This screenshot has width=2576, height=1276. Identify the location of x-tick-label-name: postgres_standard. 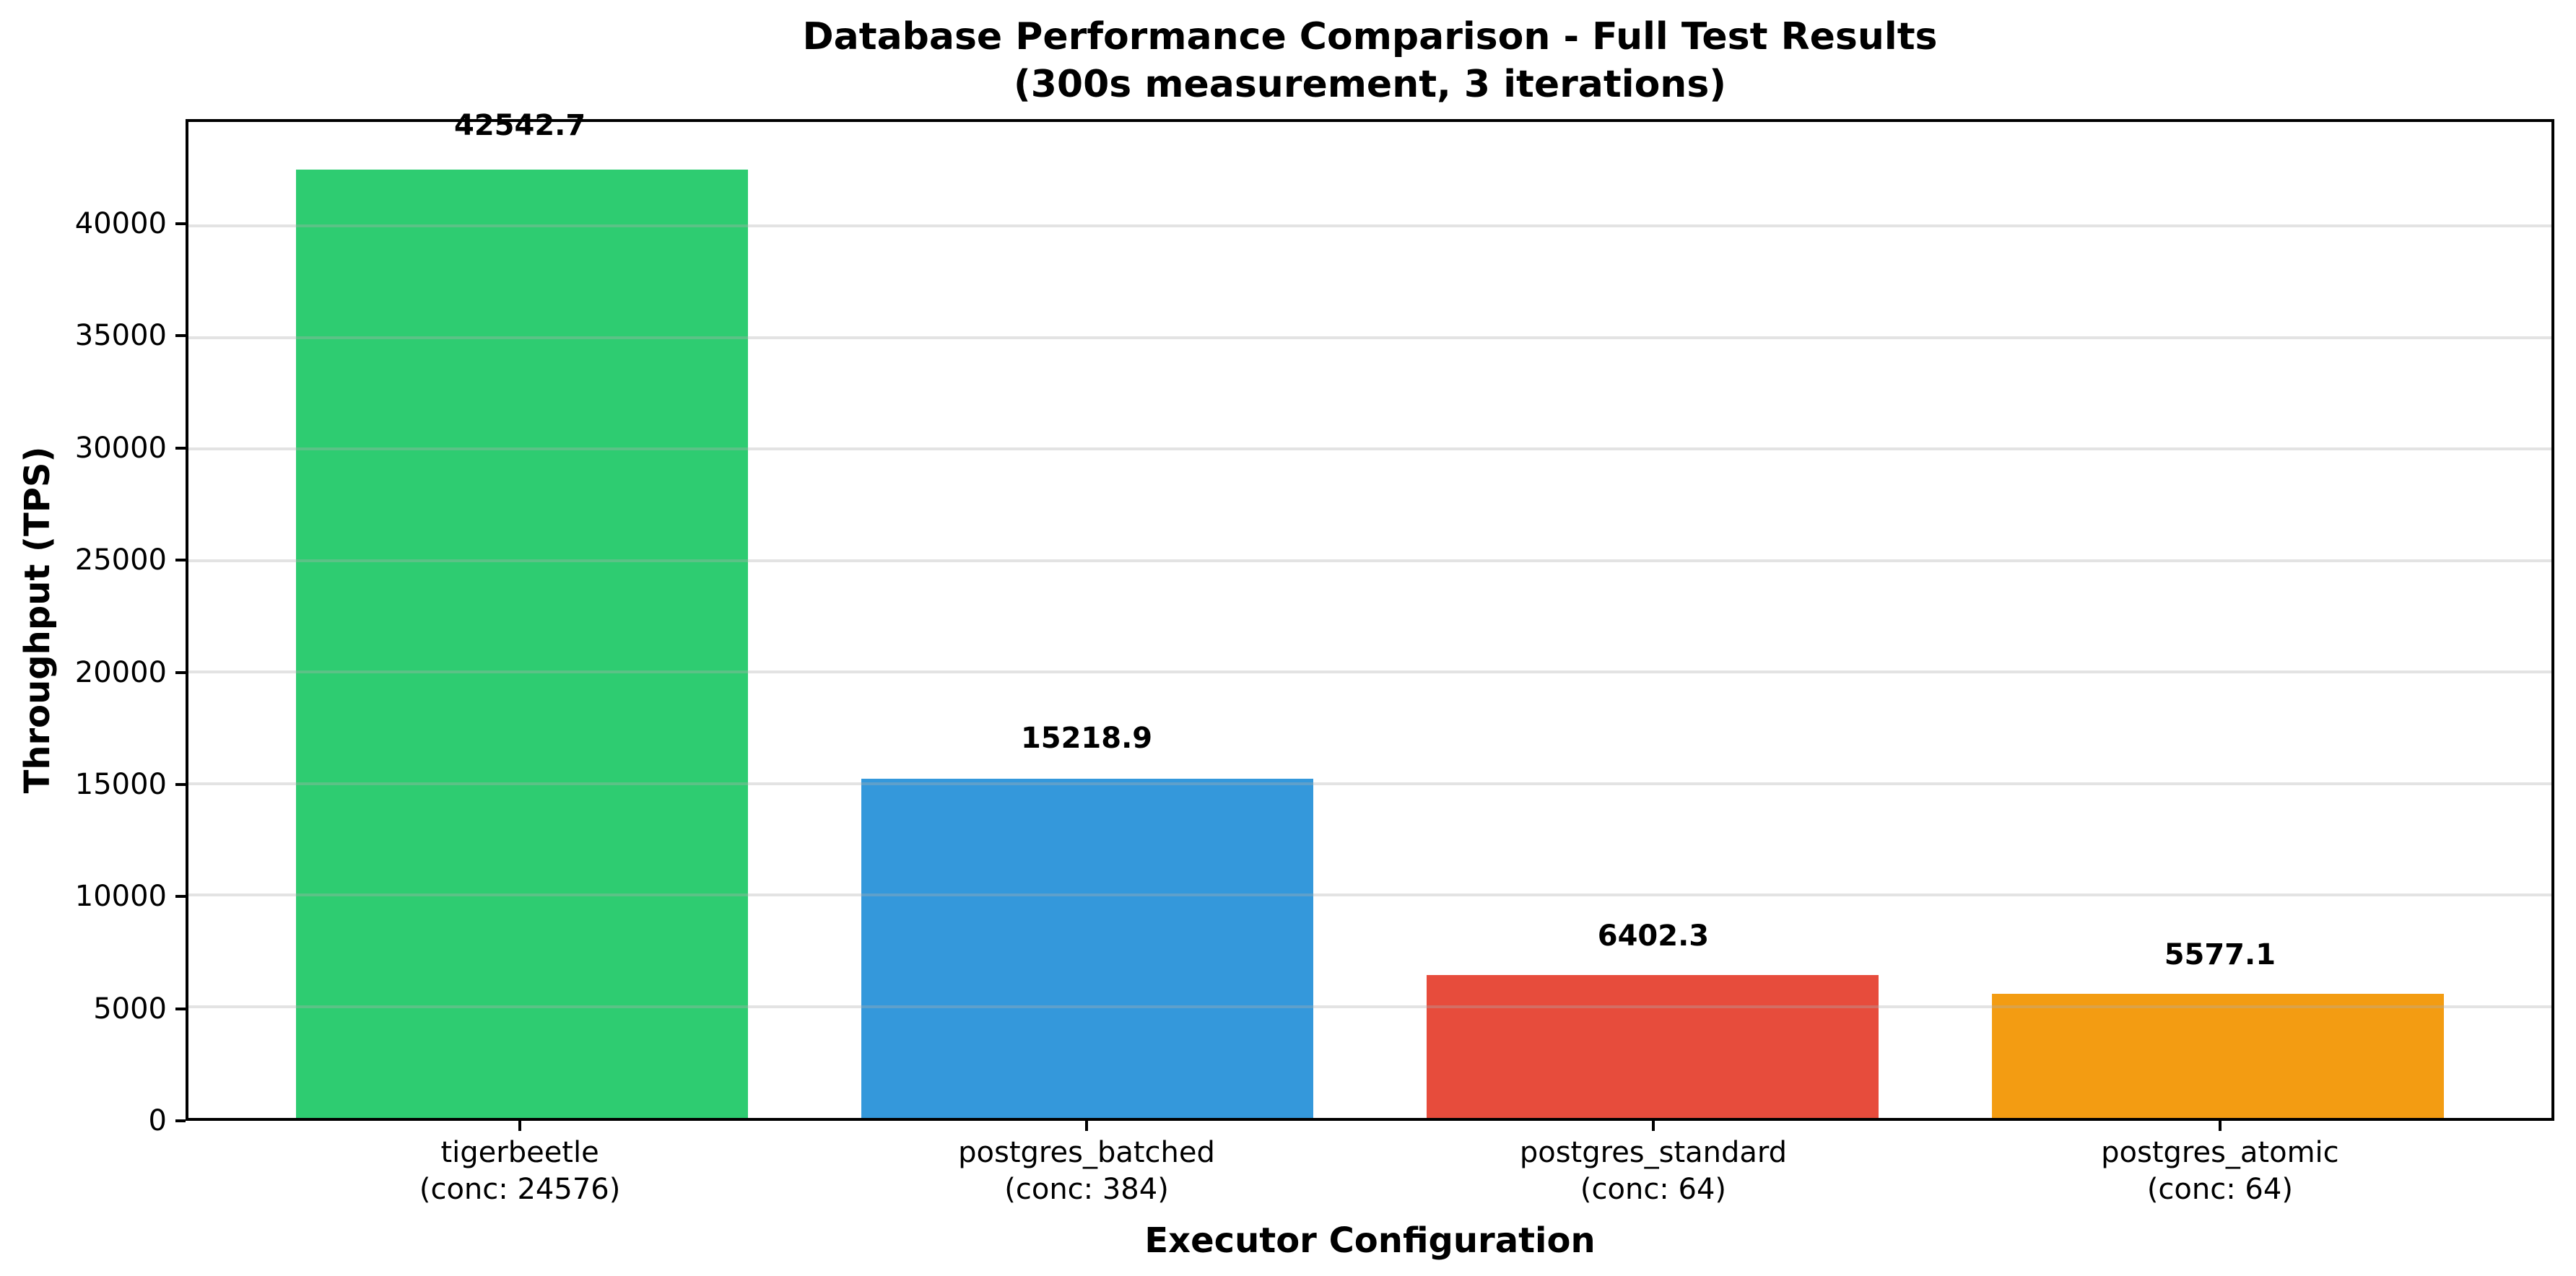
(1654, 1152).